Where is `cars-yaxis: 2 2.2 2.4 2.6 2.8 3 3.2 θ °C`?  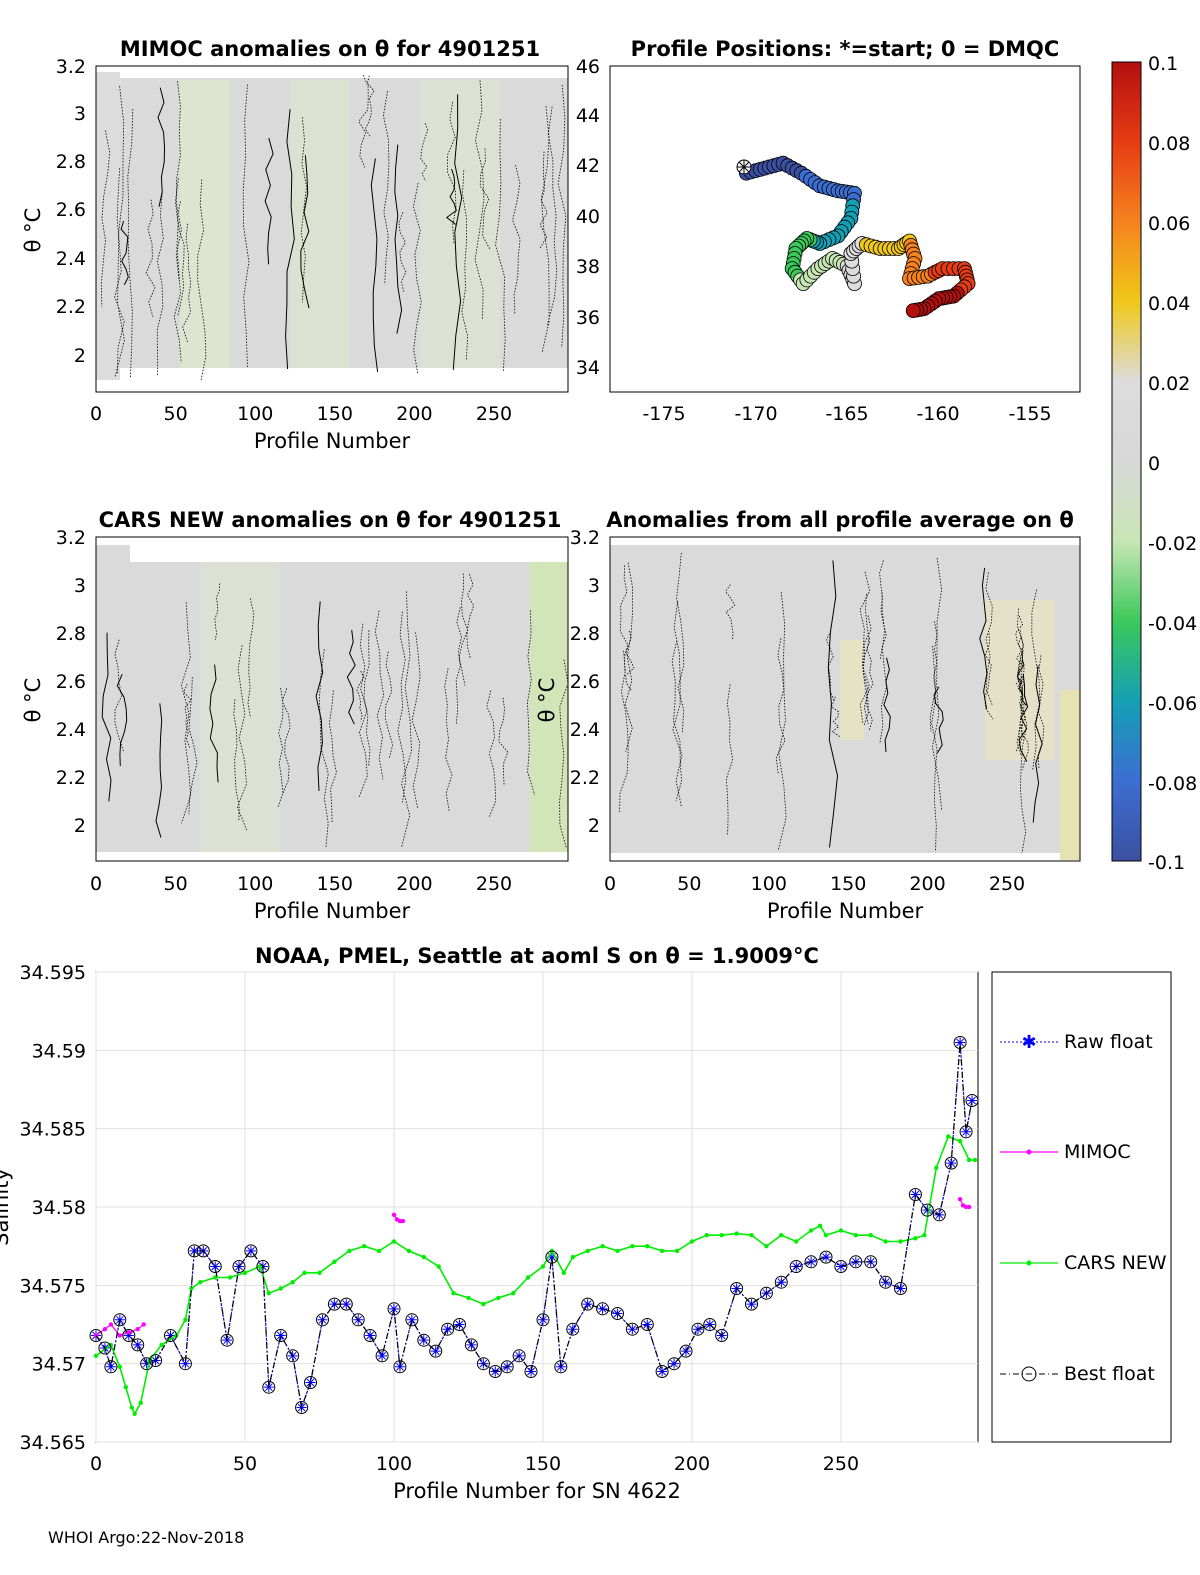
cars-yaxis: 2 2.2 2.4 2.6 2.8 3 3.2 θ °C is located at coordinates (53, 682).